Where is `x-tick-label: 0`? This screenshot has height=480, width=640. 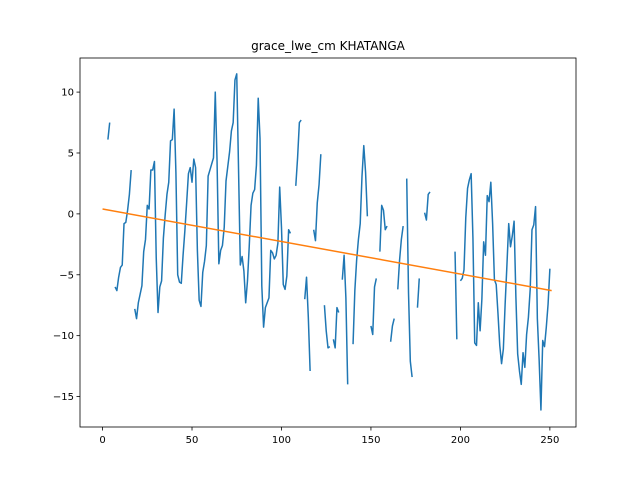 x-tick-label: 0 is located at coordinates (102, 440).